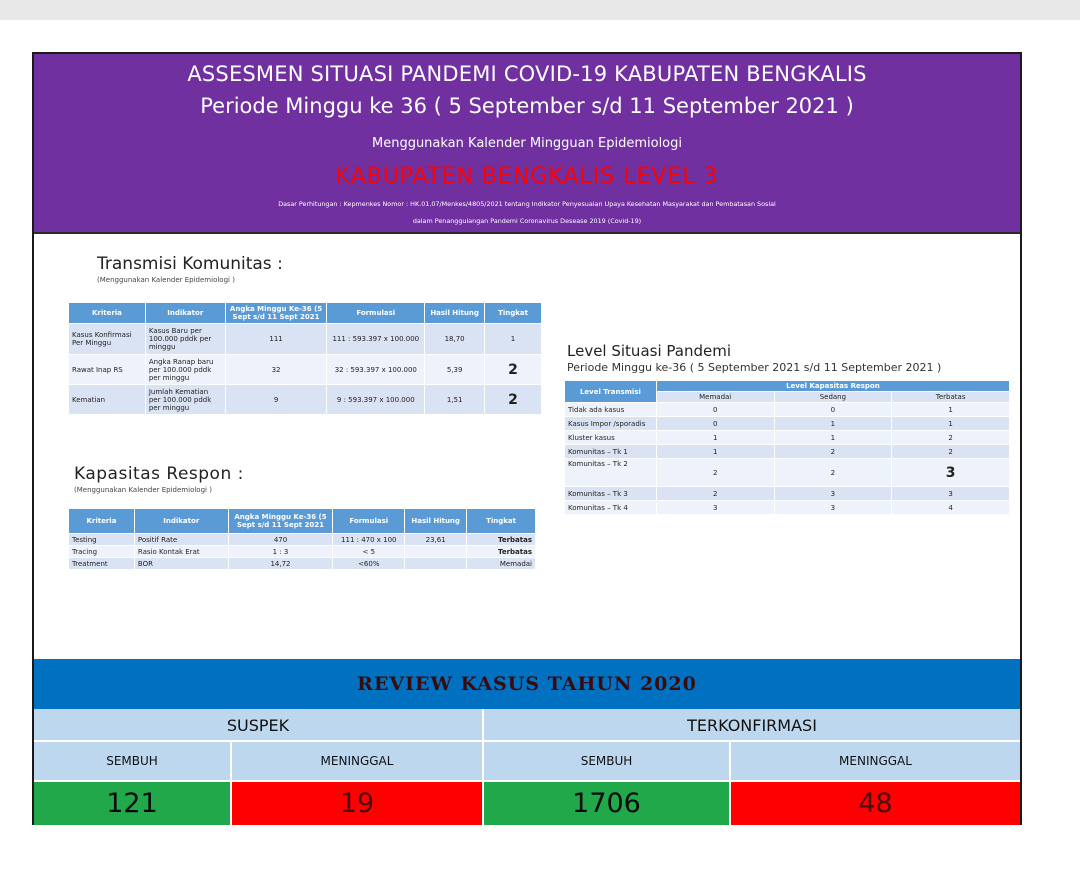 This screenshot has width=1080, height=881. What do you see at coordinates (501, 539) in the screenshot?
I see `cell-tingkat: Terbatas` at bounding box center [501, 539].